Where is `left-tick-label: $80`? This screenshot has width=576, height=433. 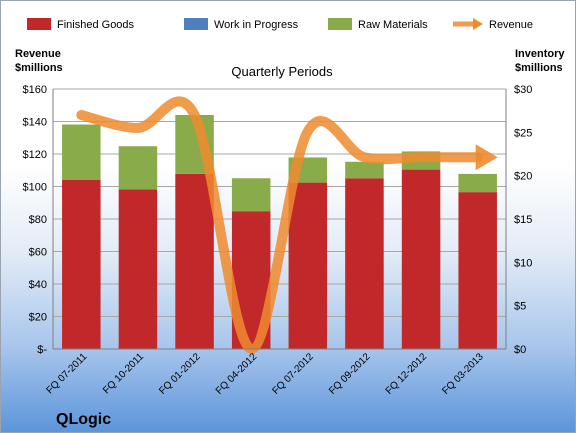 left-tick-label: $80 is located at coordinates (38, 220).